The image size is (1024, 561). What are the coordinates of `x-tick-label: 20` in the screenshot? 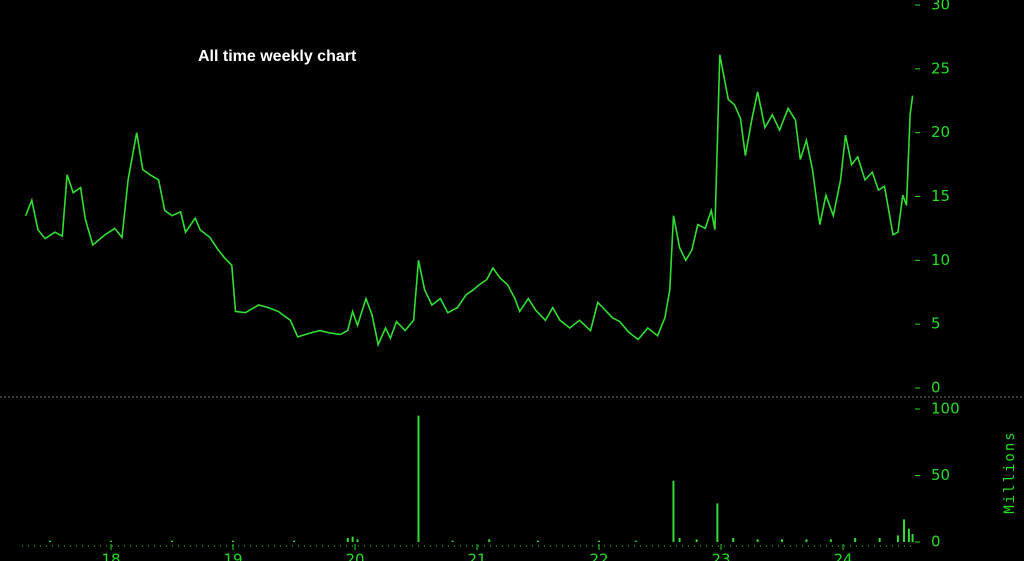 It's located at (354, 556).